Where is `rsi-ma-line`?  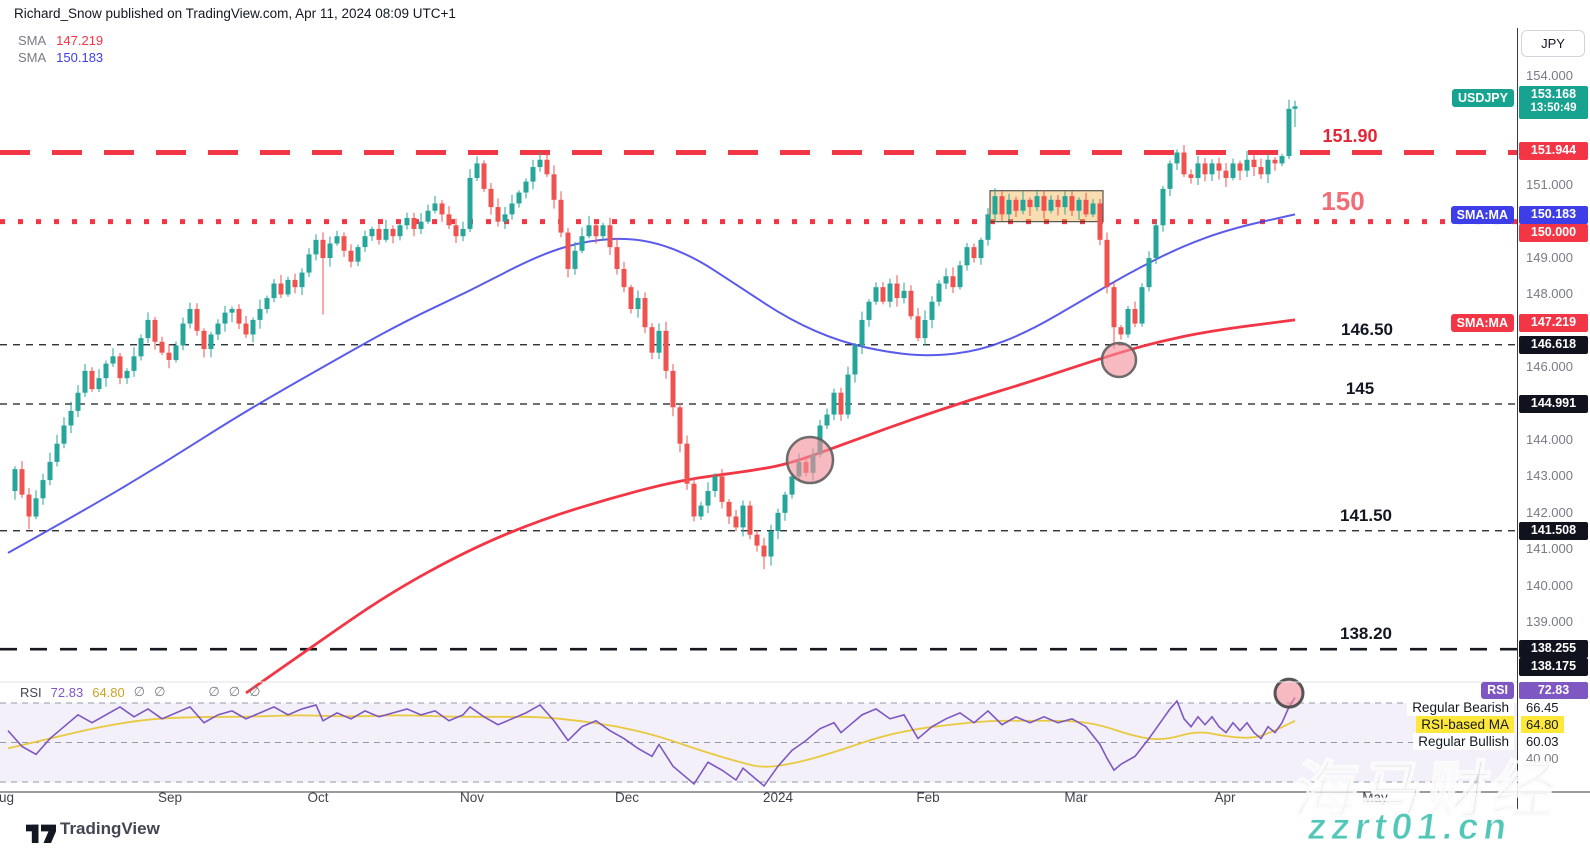 rsi-ma-line is located at coordinates (651, 741).